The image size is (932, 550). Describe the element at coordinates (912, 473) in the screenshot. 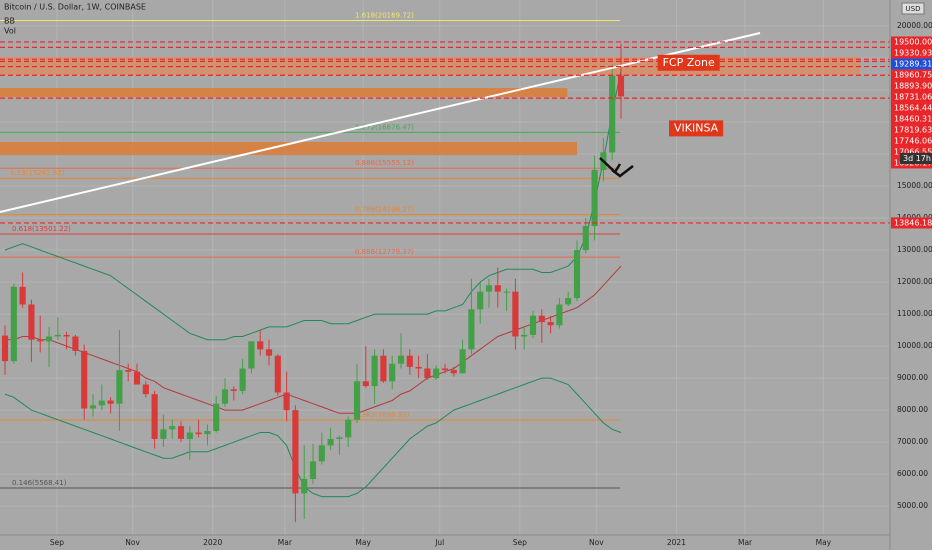

I see `y-tick-label: 6000.00` at that location.